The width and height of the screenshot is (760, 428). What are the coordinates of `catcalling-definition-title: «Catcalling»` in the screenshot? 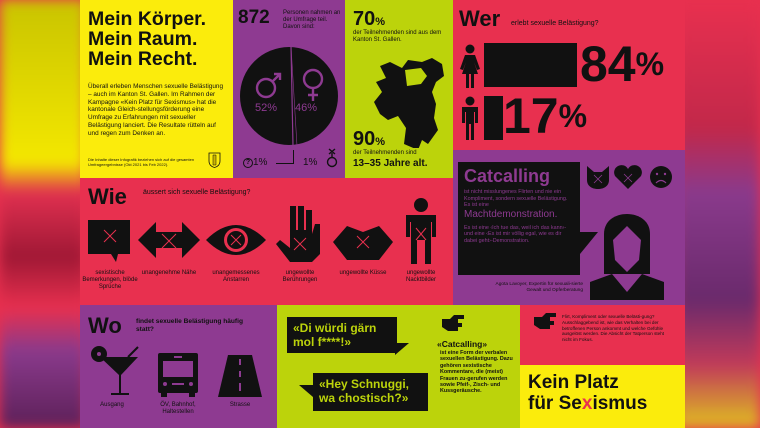 It's located at (462, 344).